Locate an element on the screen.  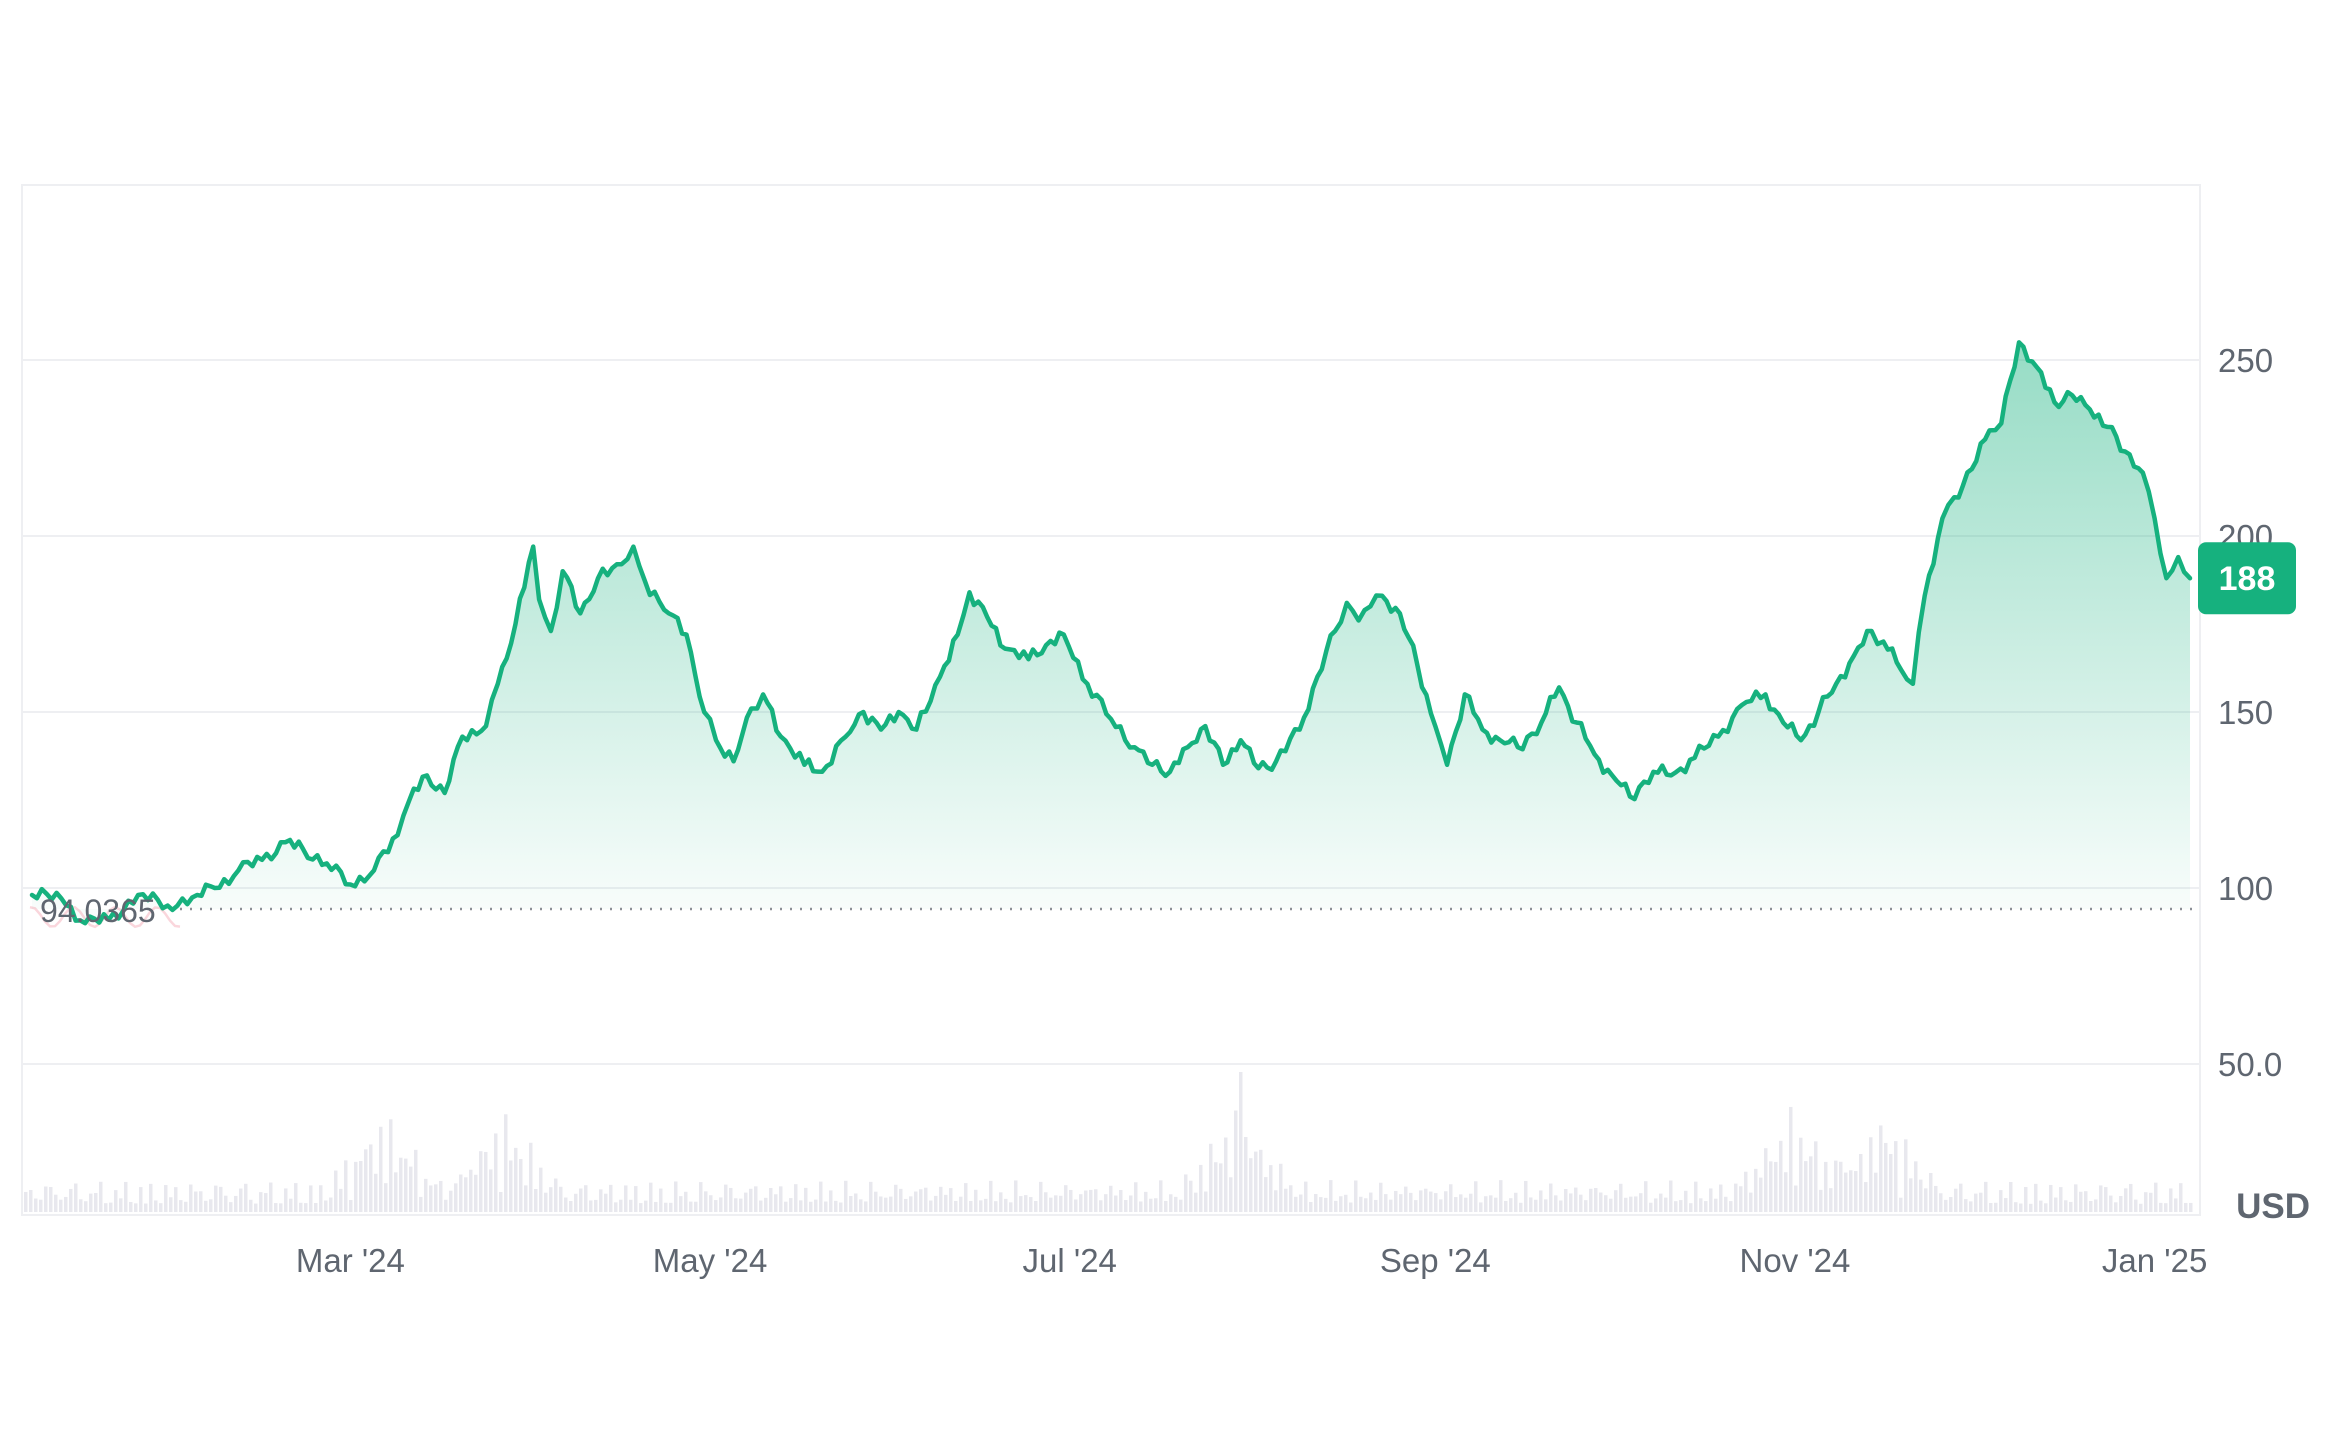
y-tick-label: 100 is located at coordinates (2245, 888).